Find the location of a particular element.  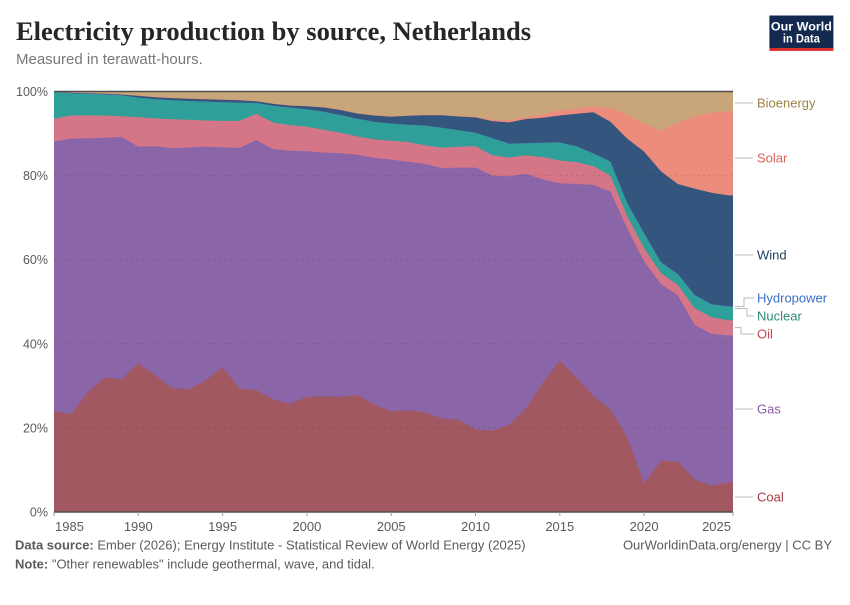

svg-text: 2020 is located at coordinates (644, 526).